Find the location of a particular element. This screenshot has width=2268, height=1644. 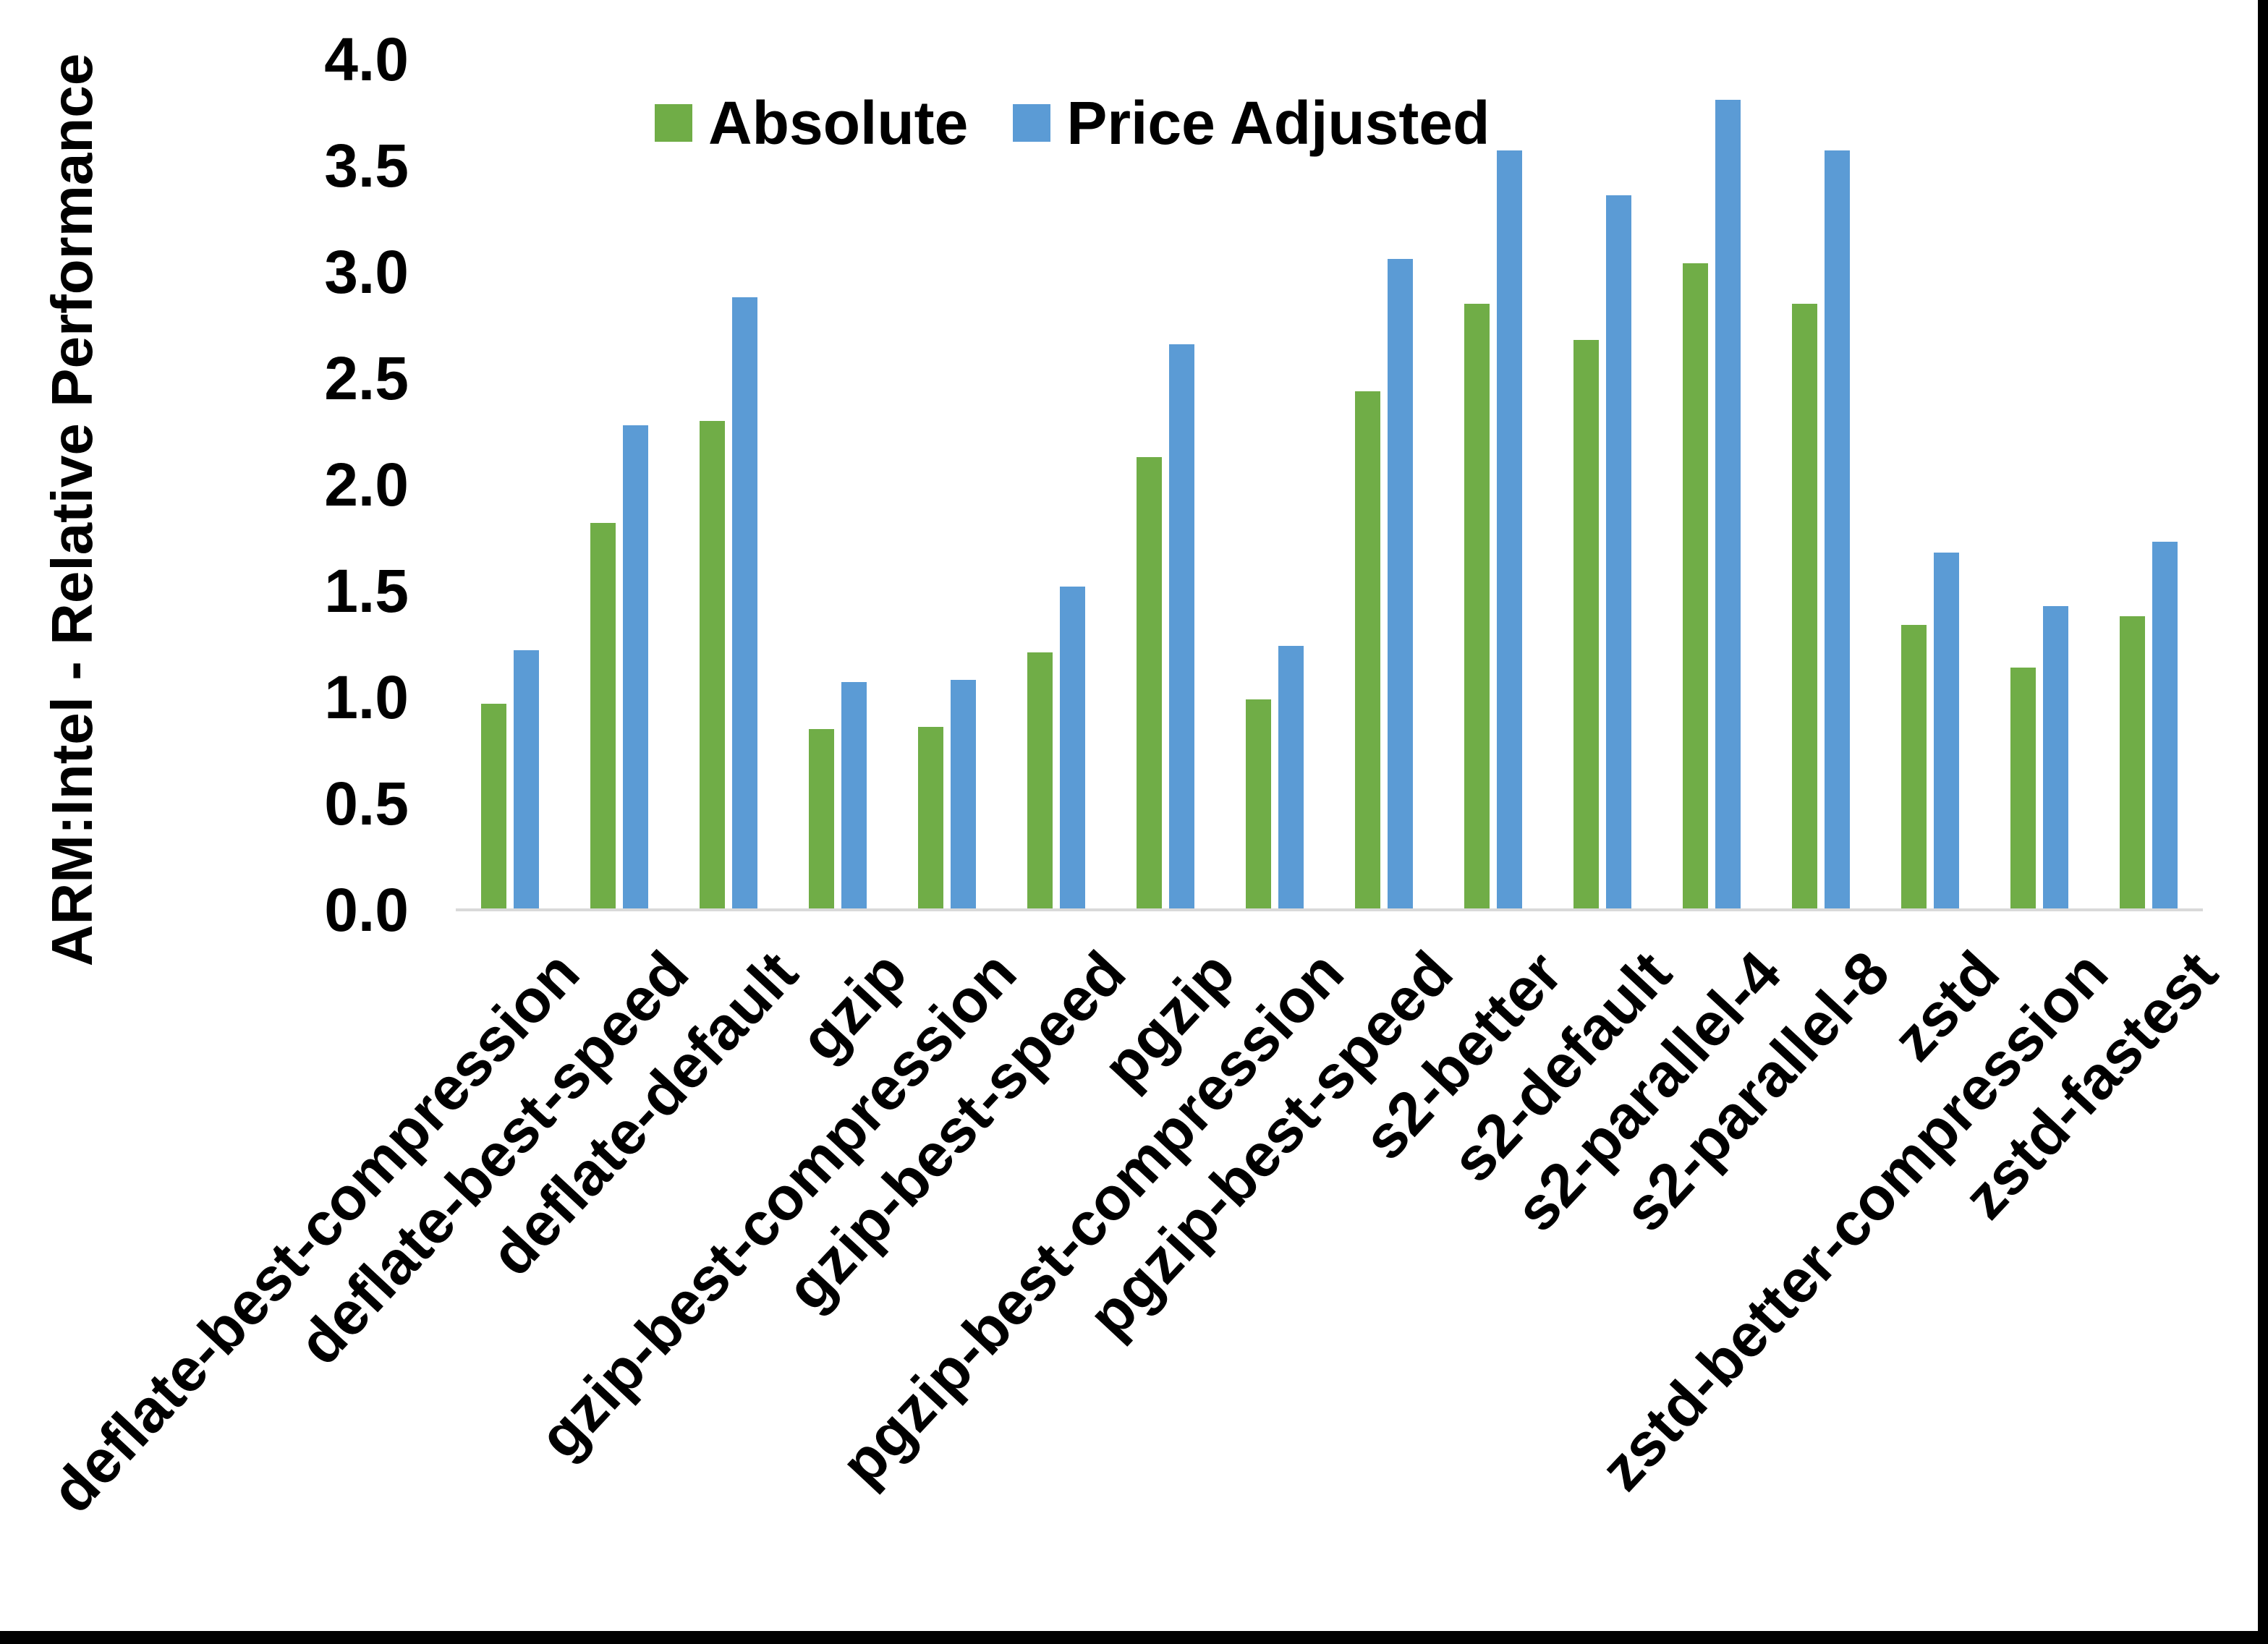

y-tick-label: 2.0 is located at coordinates (366, 485).